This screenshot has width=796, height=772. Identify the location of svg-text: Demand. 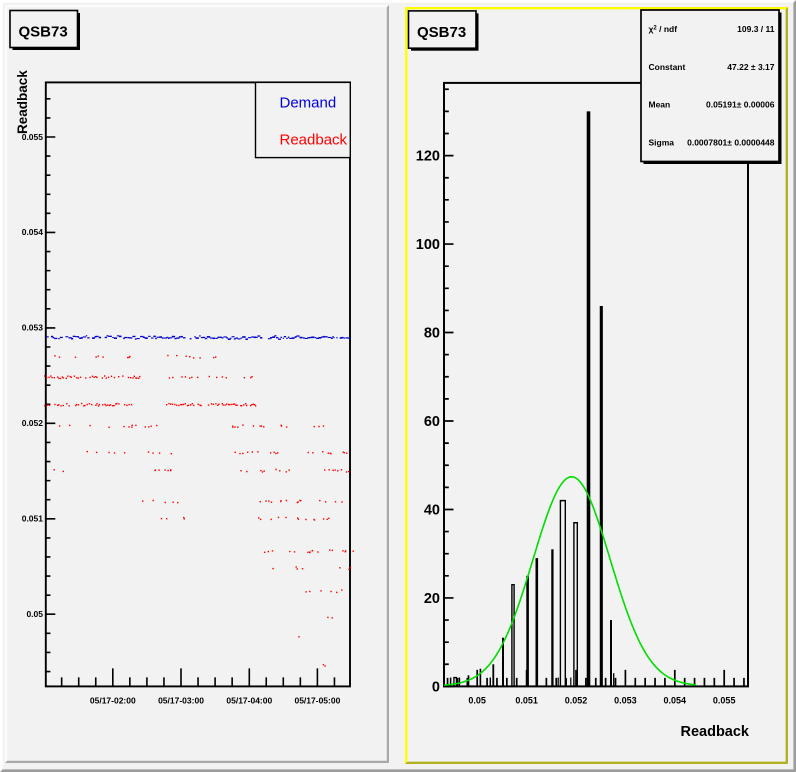
(308, 103).